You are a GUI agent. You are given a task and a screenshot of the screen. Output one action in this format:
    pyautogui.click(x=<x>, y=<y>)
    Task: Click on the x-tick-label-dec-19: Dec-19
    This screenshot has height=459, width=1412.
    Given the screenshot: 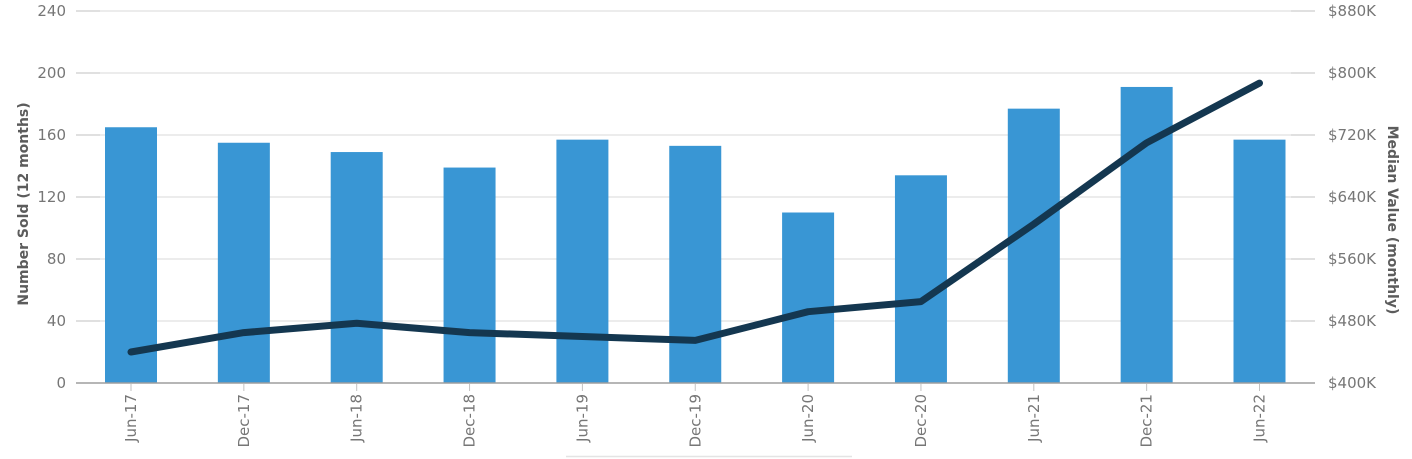 What is the action you would take?
    pyautogui.click(x=695, y=421)
    